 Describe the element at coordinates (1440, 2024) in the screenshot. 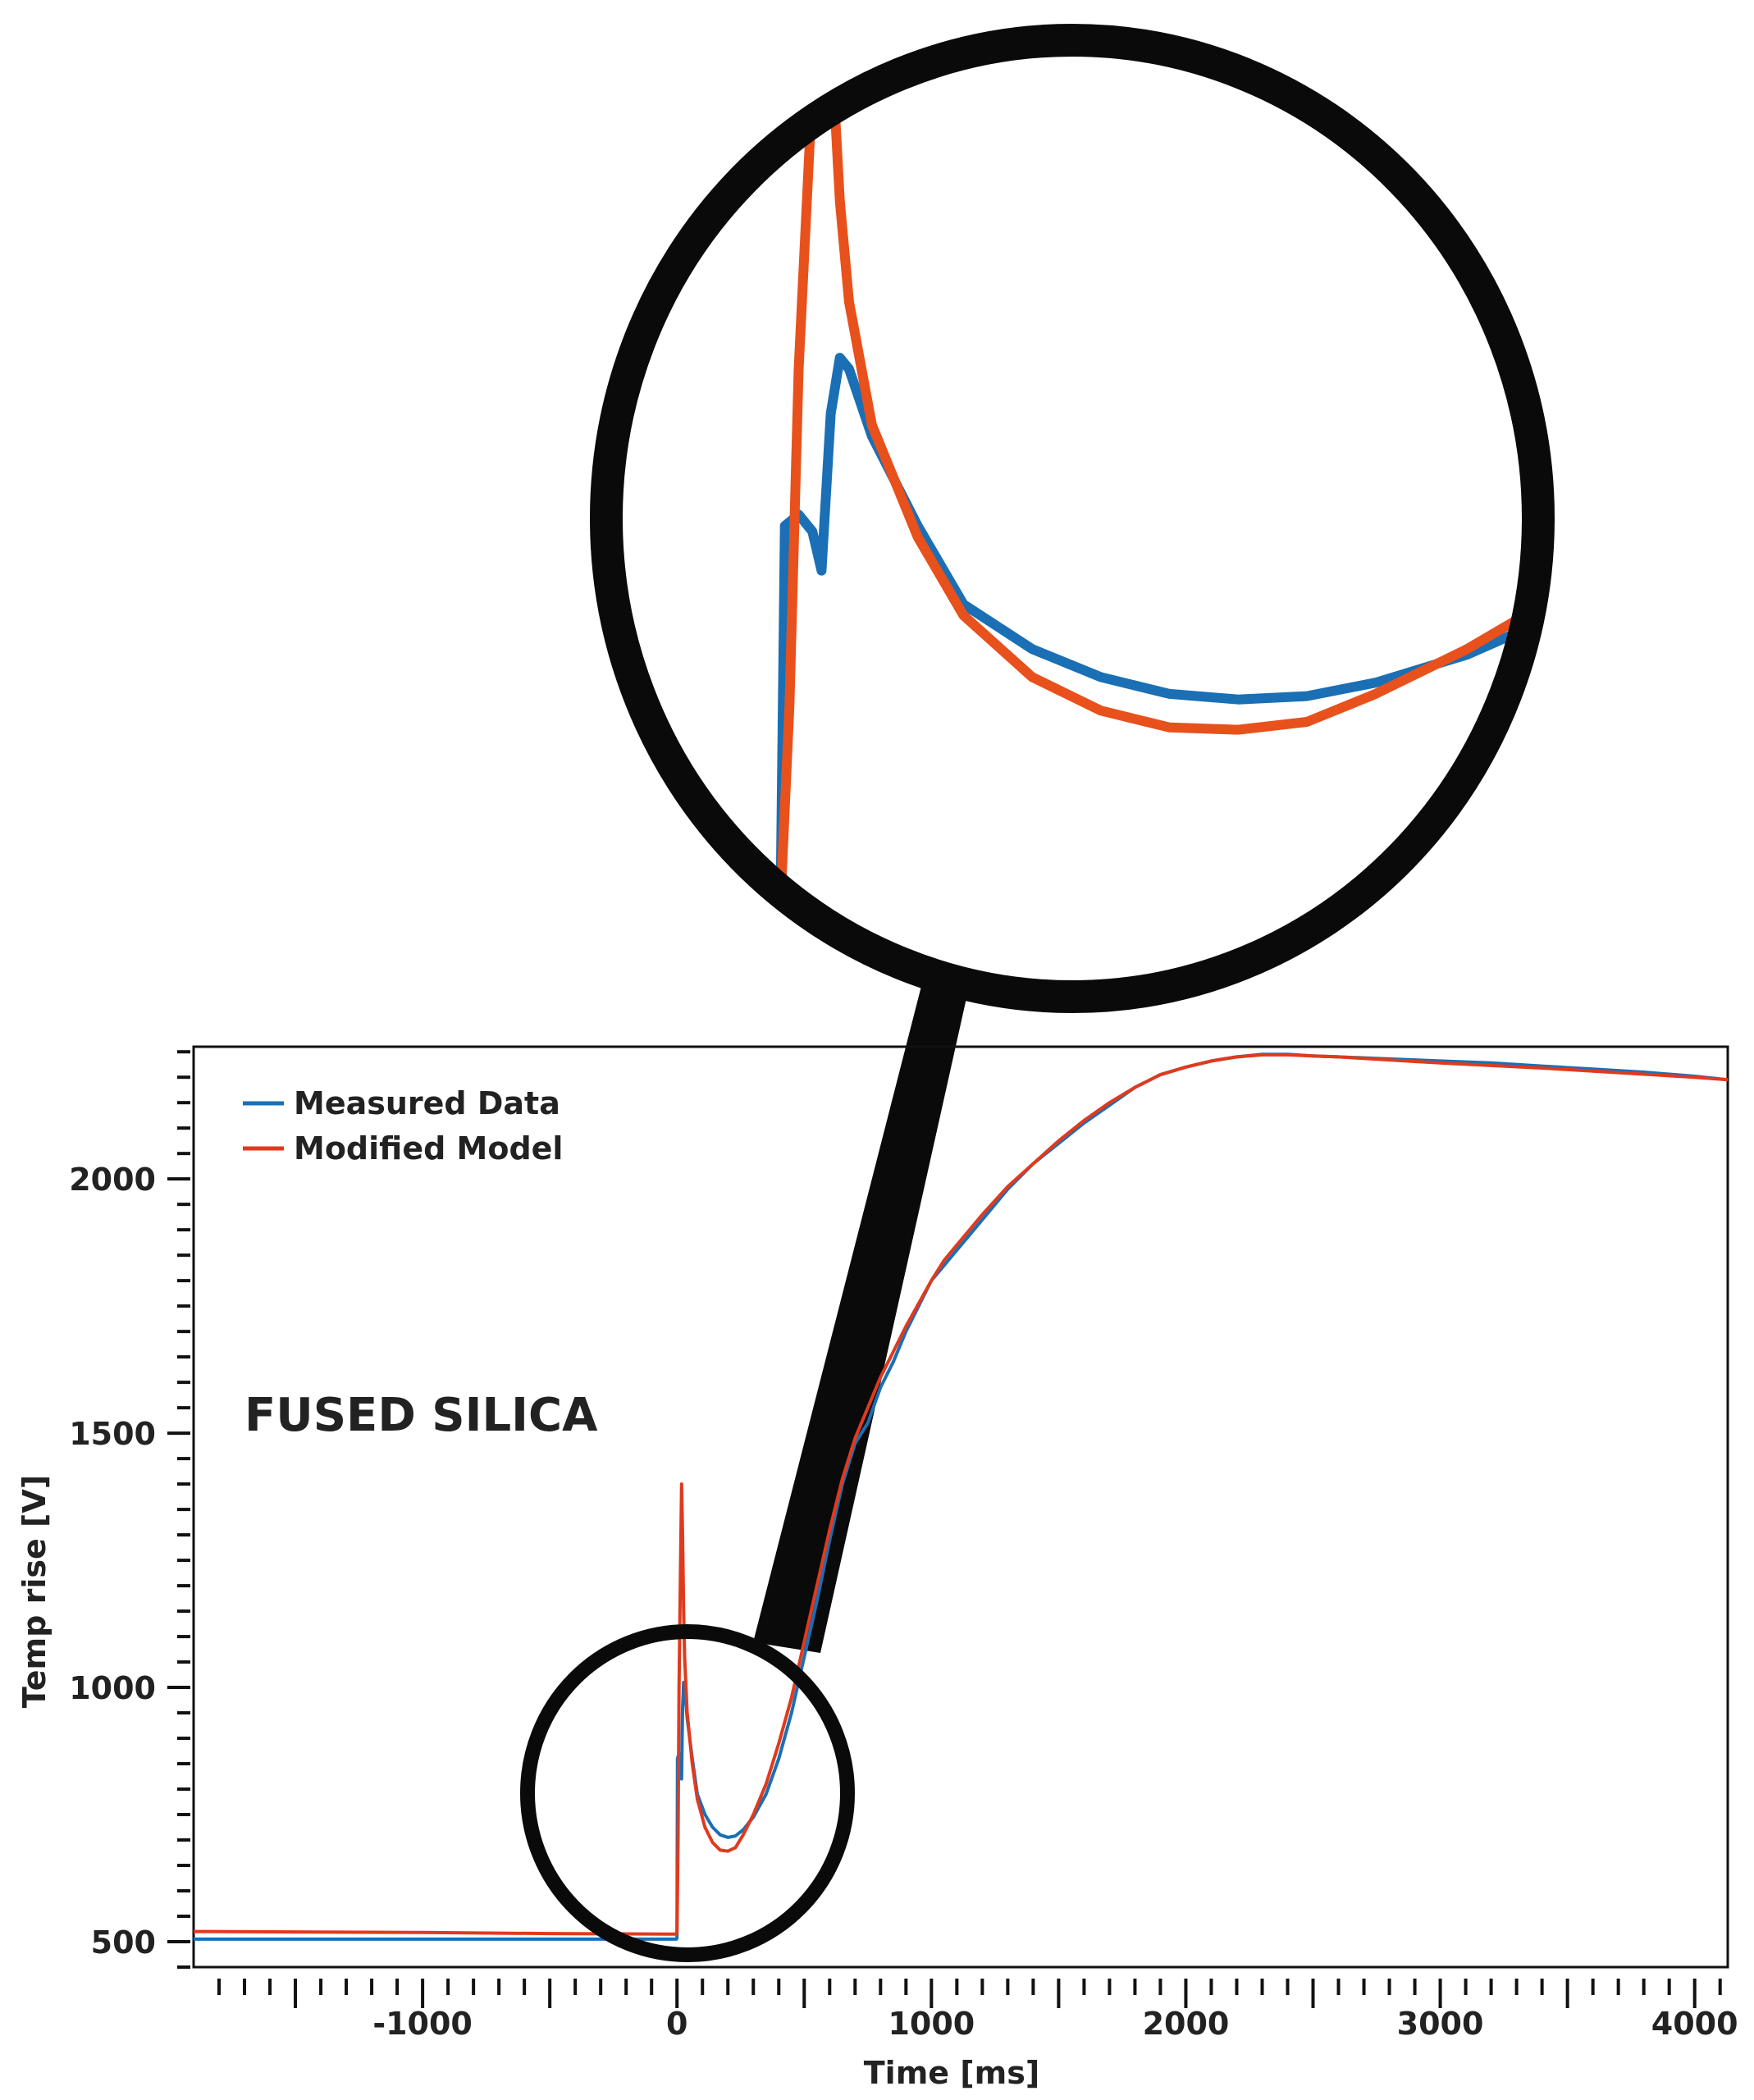

I see `x-tick-label: 3000` at that location.